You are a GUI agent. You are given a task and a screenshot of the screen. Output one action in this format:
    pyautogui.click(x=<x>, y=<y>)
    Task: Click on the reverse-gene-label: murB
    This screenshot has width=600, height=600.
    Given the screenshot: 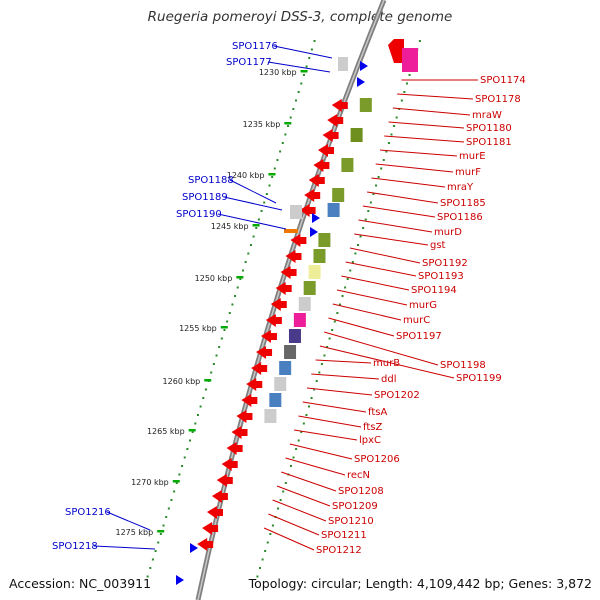 What is the action you would take?
    pyautogui.click(x=386, y=363)
    